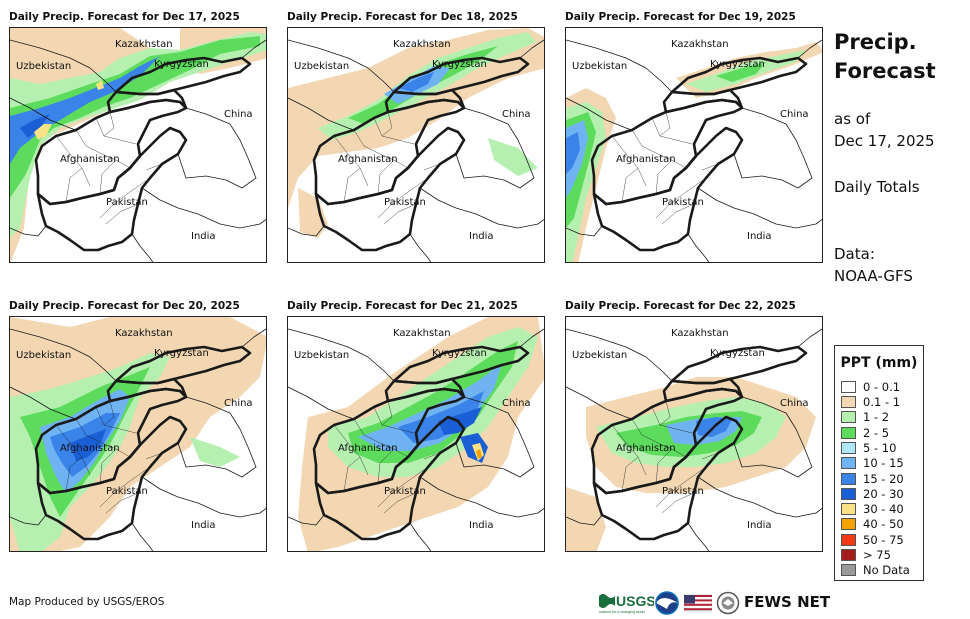 The image size is (970, 619). Describe the element at coordinates (882, 387) in the screenshot. I see `legend-label: 0 - 0.1` at that location.